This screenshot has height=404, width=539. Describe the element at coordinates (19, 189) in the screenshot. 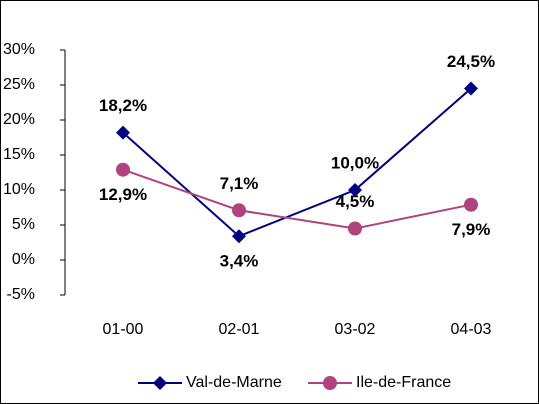

I see `y-tick-label: 10%` at that location.